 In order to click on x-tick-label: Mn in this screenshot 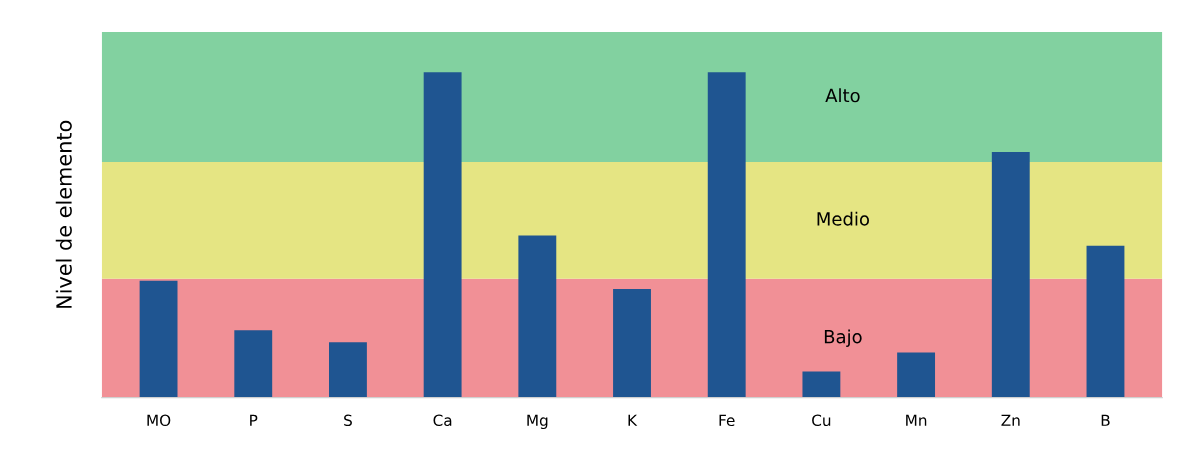, I will do `click(916, 420)`.